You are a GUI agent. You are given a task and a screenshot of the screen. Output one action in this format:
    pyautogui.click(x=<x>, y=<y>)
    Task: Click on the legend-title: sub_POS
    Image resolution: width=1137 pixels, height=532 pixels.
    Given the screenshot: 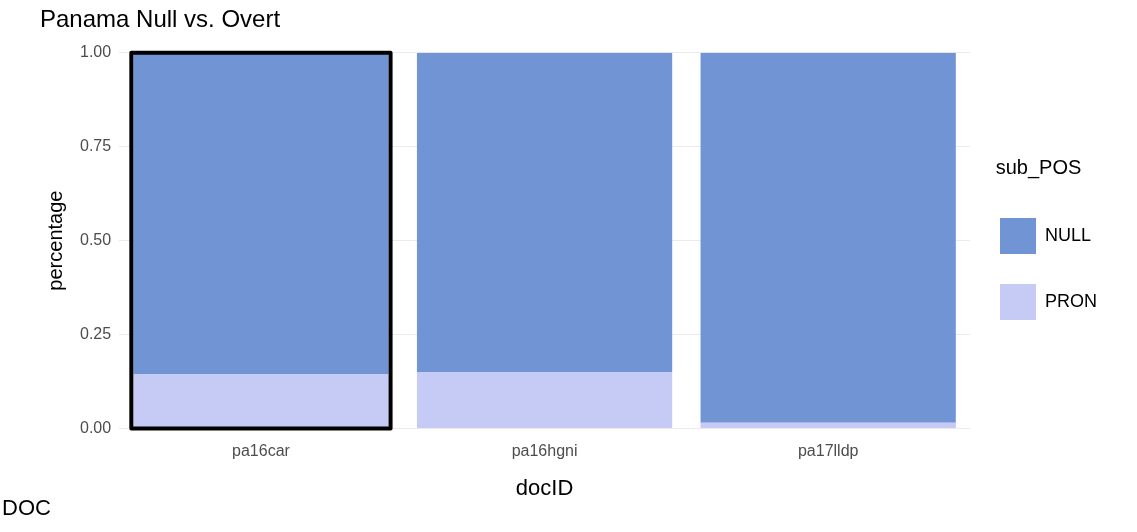 What is the action you would take?
    pyautogui.click(x=1038, y=167)
    